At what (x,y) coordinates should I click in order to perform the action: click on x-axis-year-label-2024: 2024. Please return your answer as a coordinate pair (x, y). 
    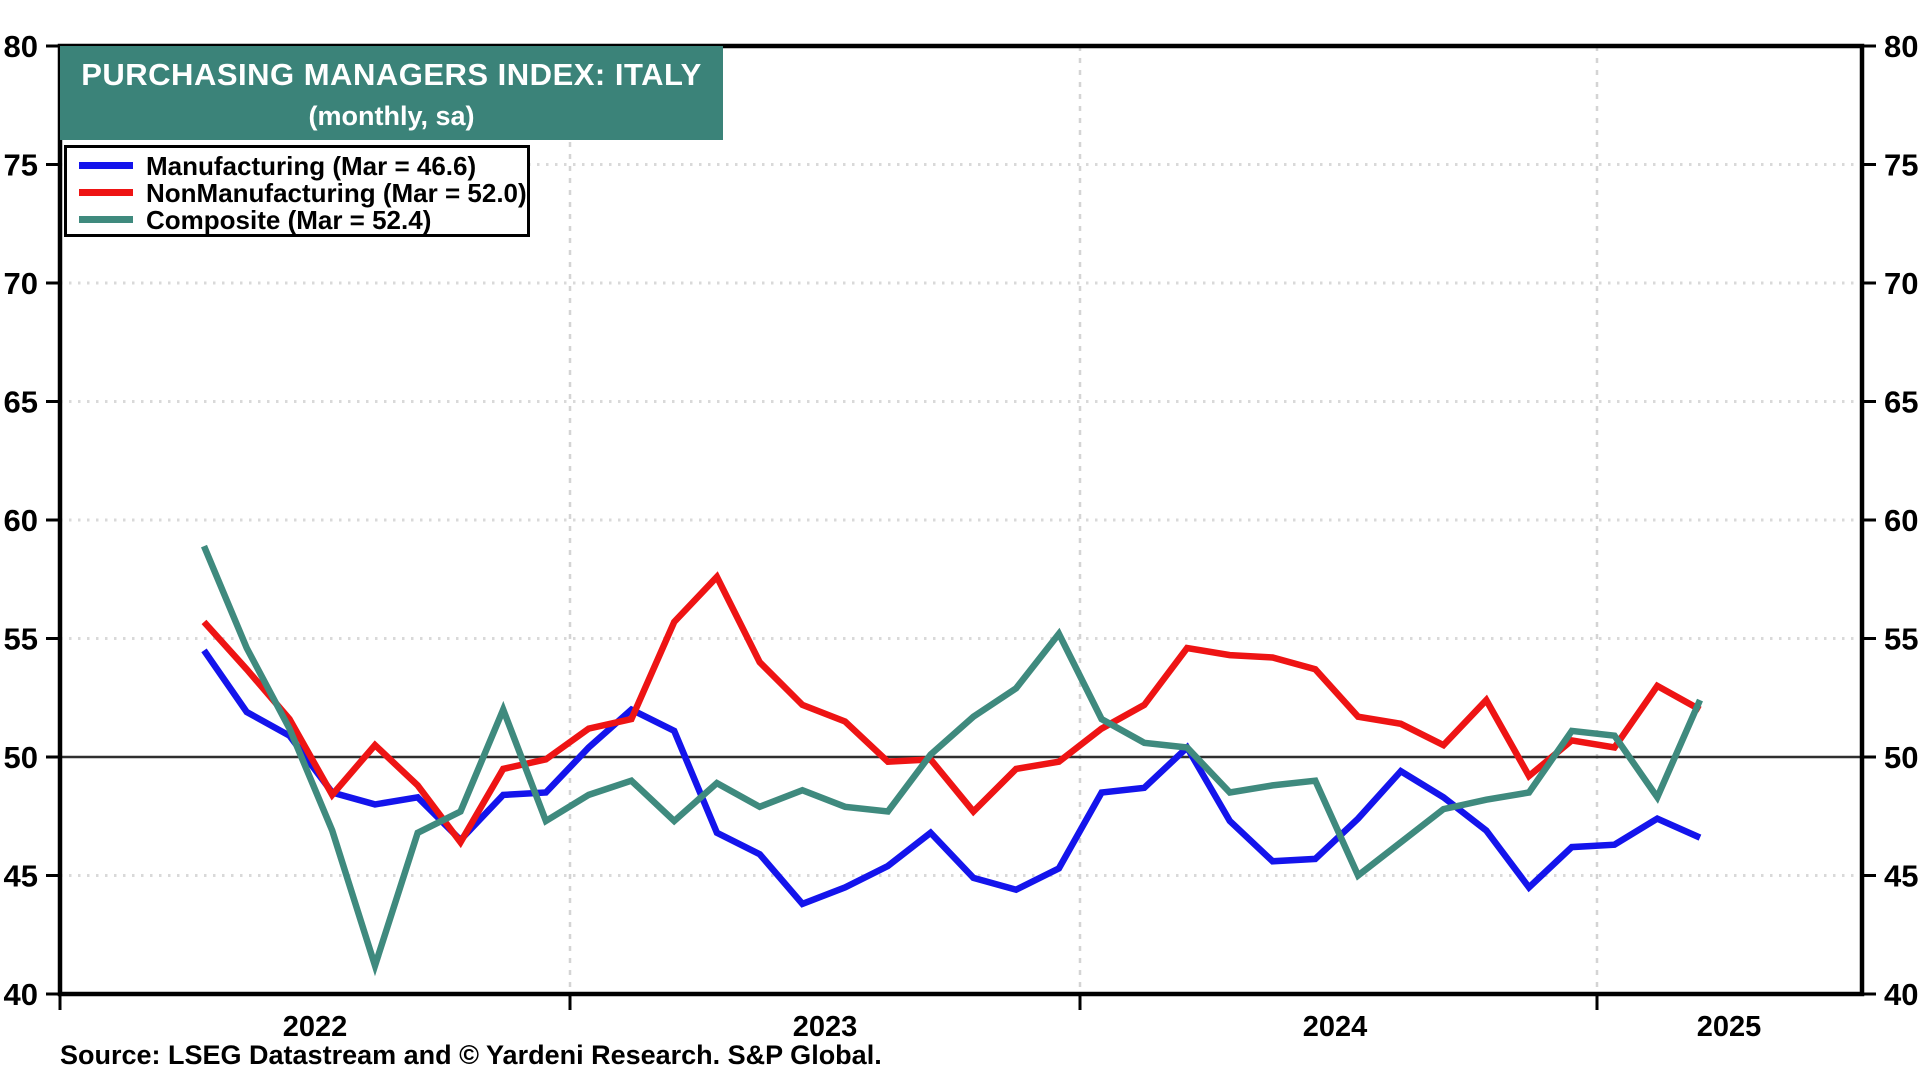
    Looking at the image, I should click on (1335, 1027).